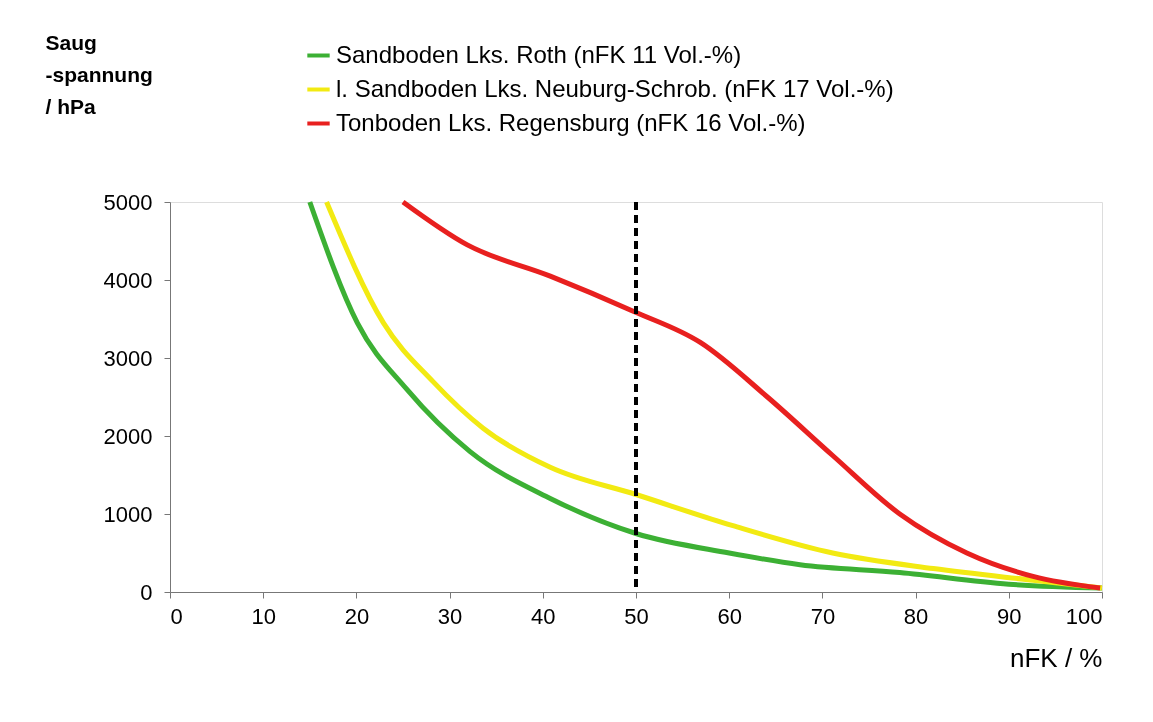  Describe the element at coordinates (128, 358) in the screenshot. I see `y-tick-label: 3000` at that location.